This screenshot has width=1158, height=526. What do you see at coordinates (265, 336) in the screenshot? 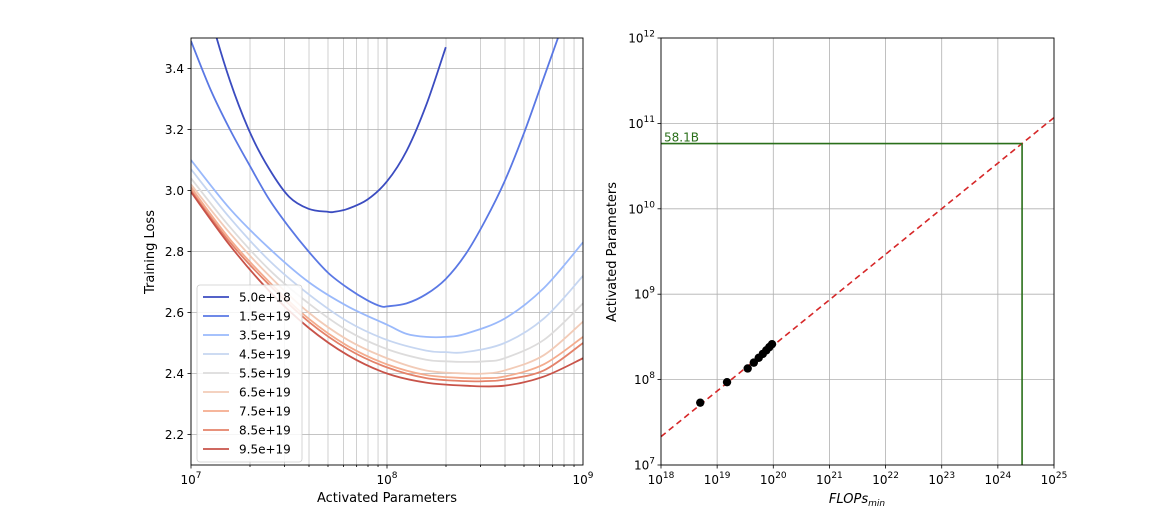
I see `left-legend-label: 3.5e+19` at bounding box center [265, 336].